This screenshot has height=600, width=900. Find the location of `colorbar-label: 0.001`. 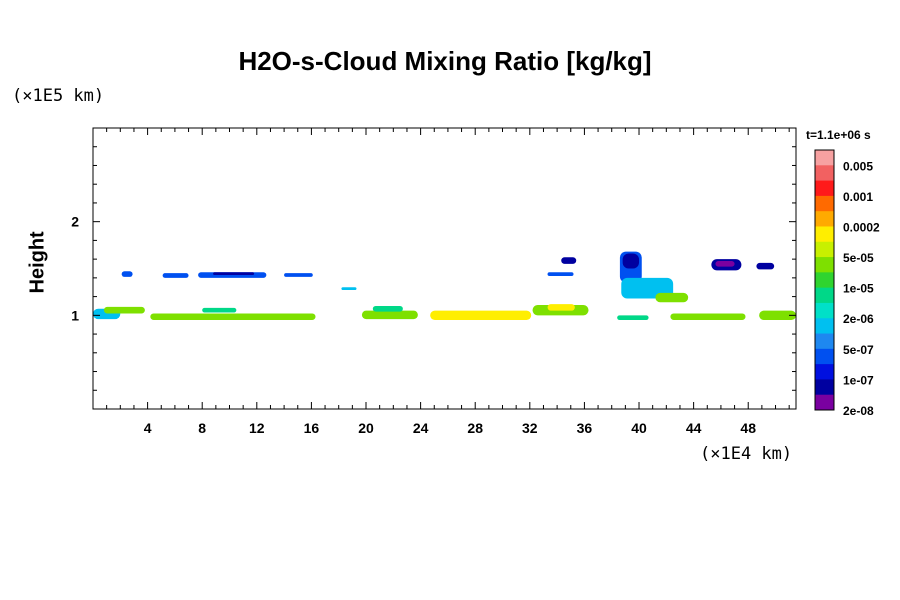

colorbar-label: 0.001 is located at coordinates (858, 197).